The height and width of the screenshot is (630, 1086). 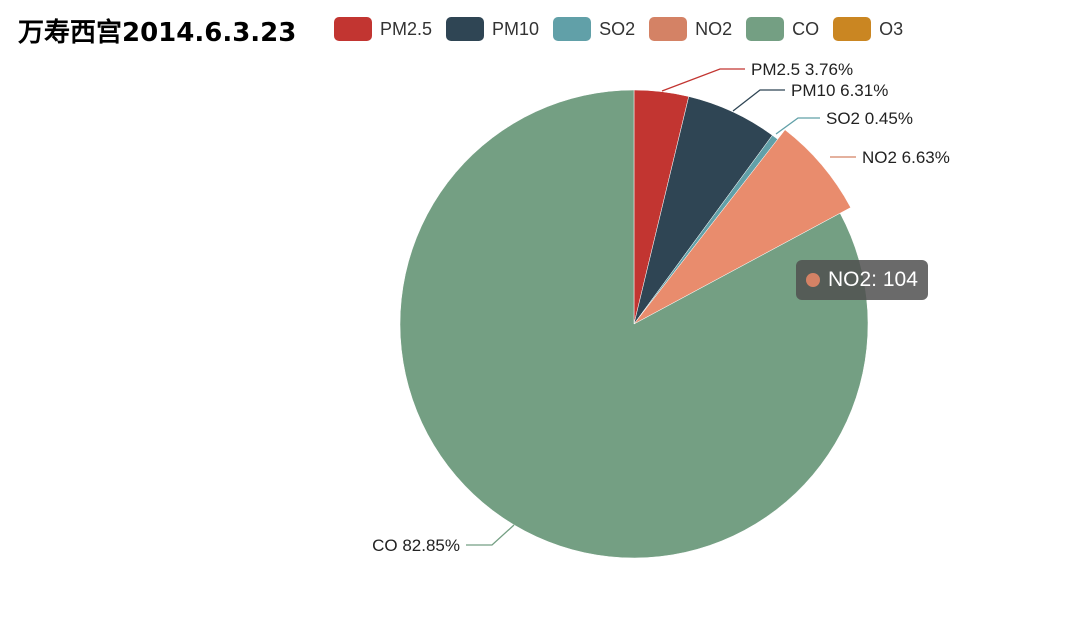 What do you see at coordinates (490, 535) in the screenshot?
I see `label-line-co` at bounding box center [490, 535].